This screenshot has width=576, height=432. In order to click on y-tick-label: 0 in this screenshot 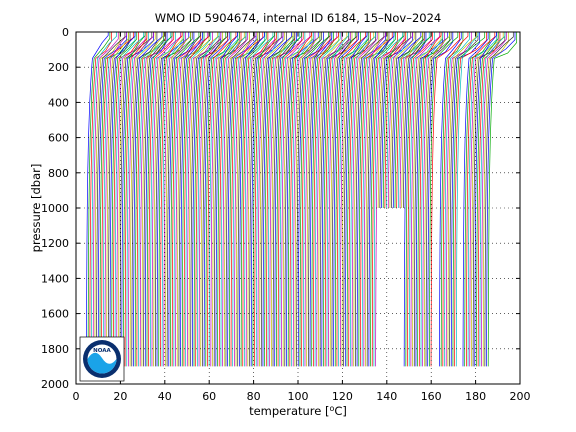, I will do `click(65, 32)`.